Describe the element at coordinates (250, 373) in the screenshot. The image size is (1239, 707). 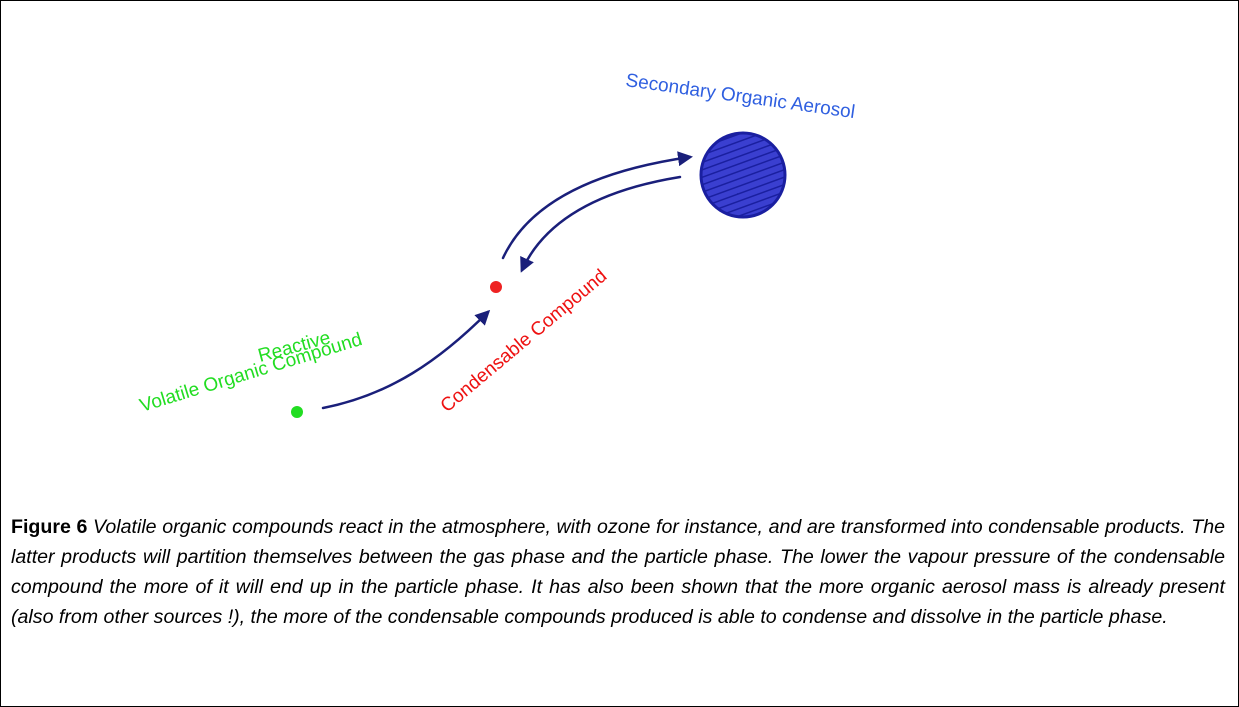
I see `voc-label: Volatile Organic Compound` at that location.